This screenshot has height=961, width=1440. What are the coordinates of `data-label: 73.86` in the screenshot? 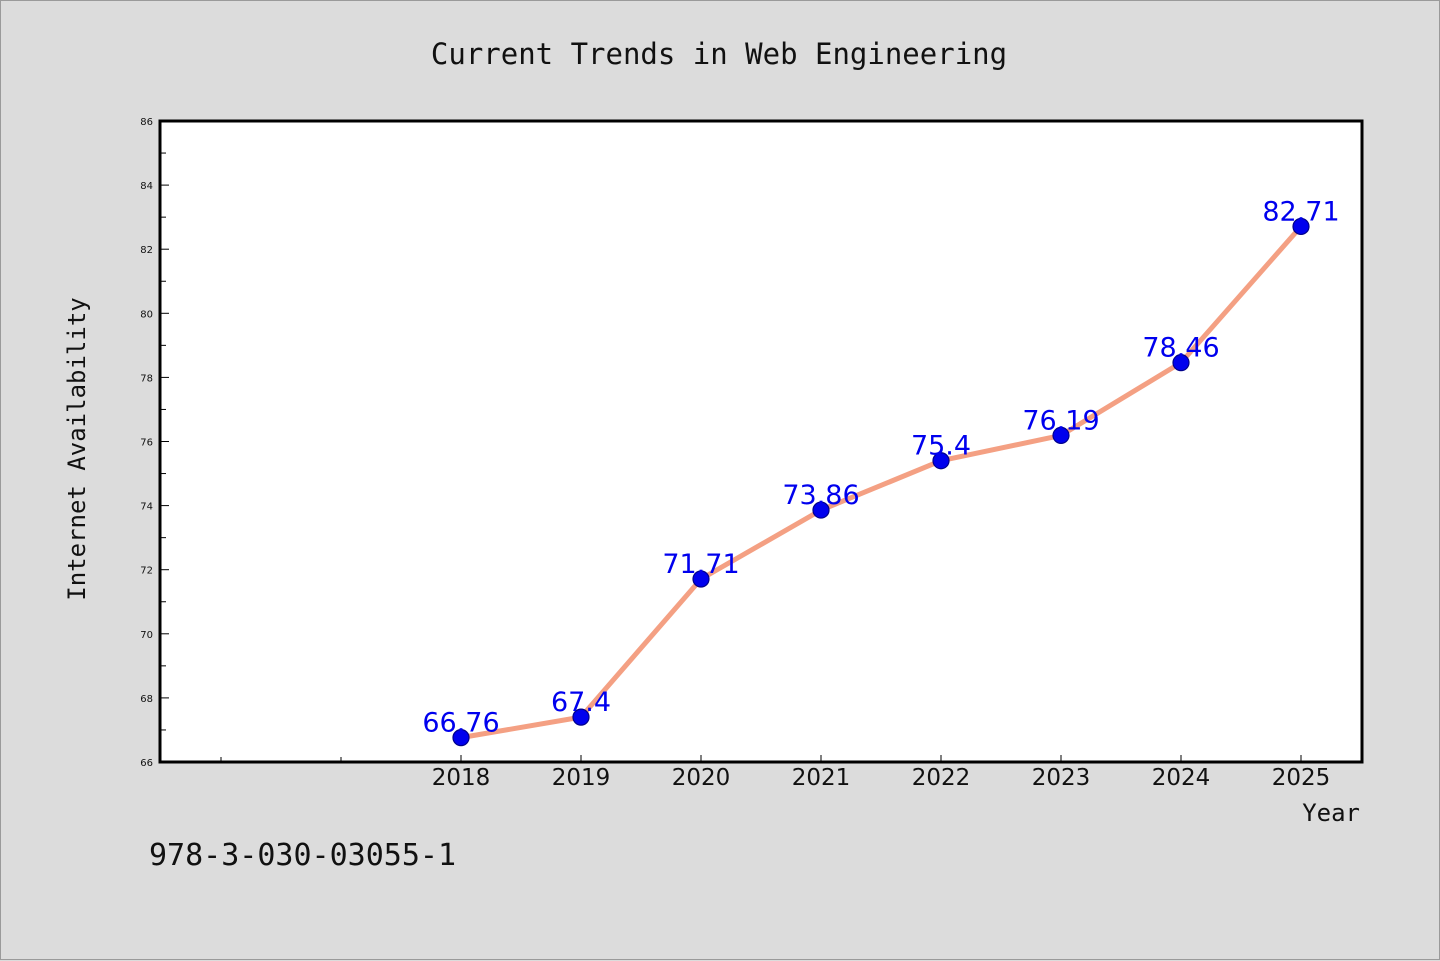 It's located at (820, 495).